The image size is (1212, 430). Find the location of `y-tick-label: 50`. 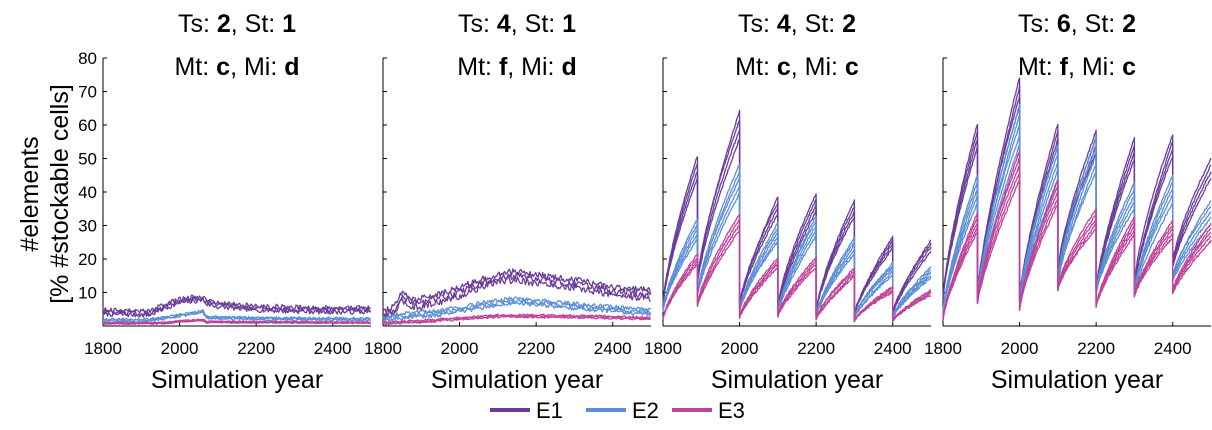

y-tick-label: 50 is located at coordinates (87, 159).